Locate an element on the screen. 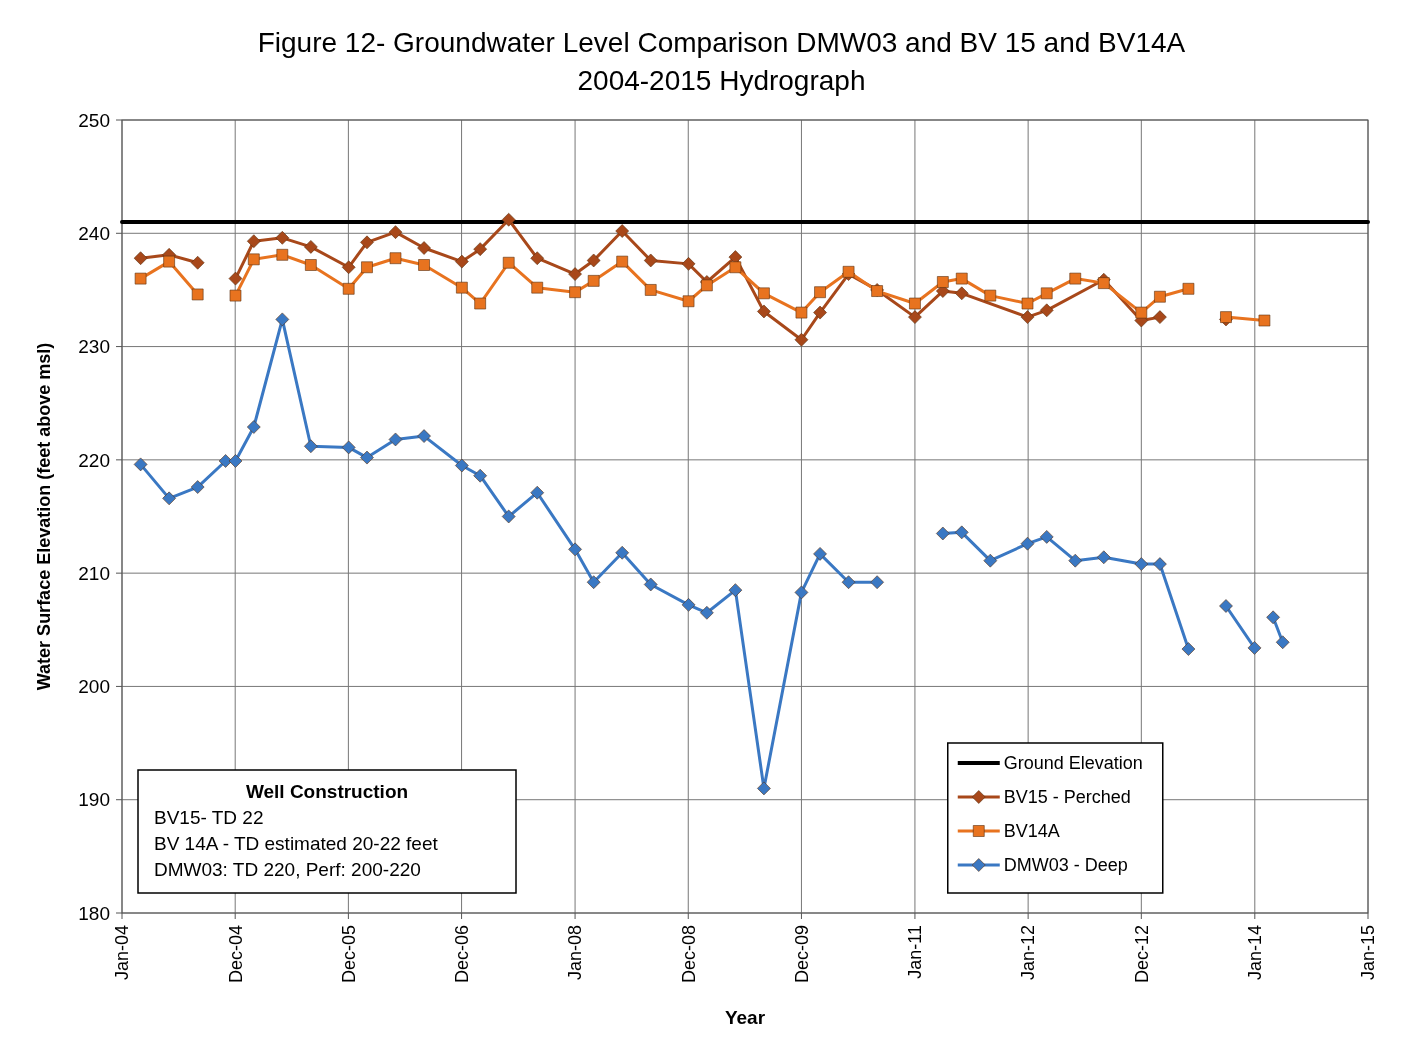  legend-label: BV15 - Perched is located at coordinates (1067, 797).